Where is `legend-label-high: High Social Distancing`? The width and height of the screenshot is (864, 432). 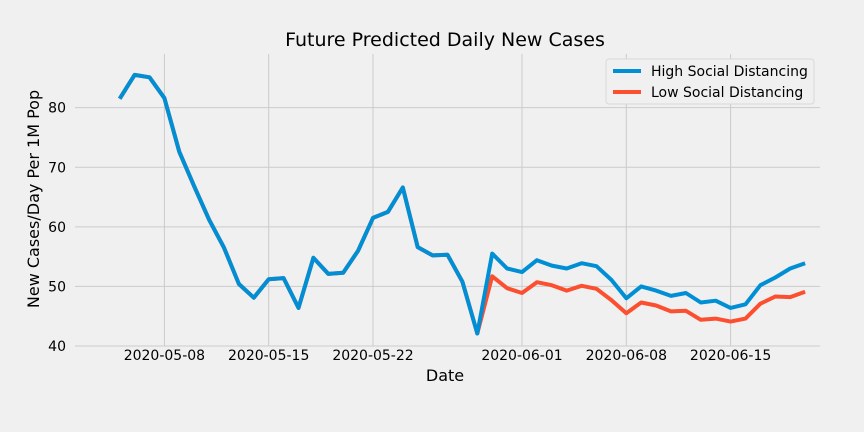
legend-label-high: High Social Distancing is located at coordinates (729, 72).